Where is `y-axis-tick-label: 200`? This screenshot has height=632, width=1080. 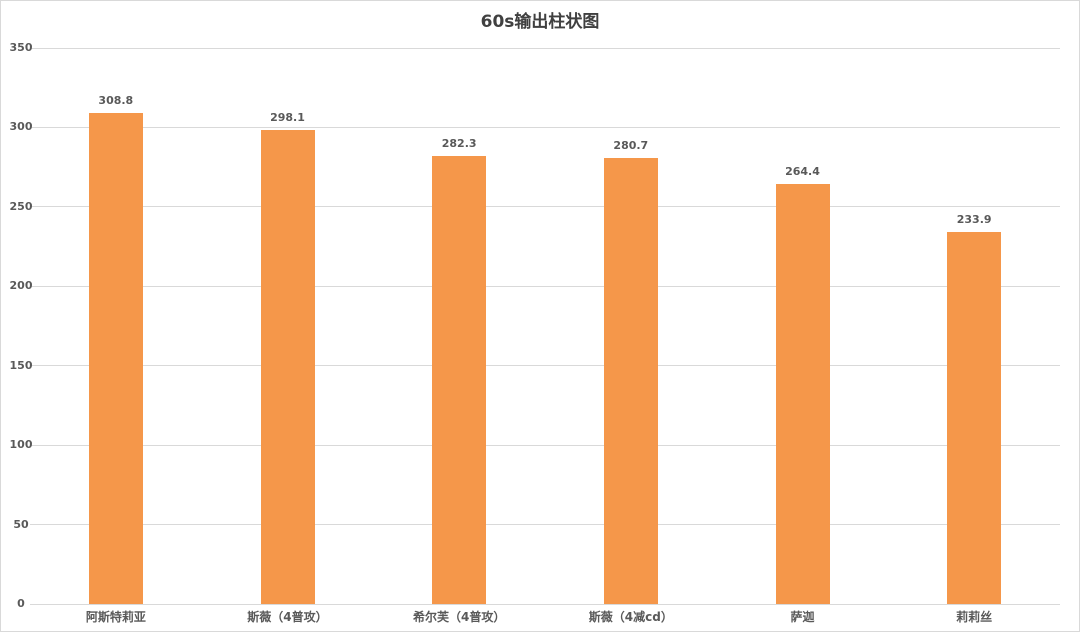 y-axis-tick-label: 200 is located at coordinates (21, 286).